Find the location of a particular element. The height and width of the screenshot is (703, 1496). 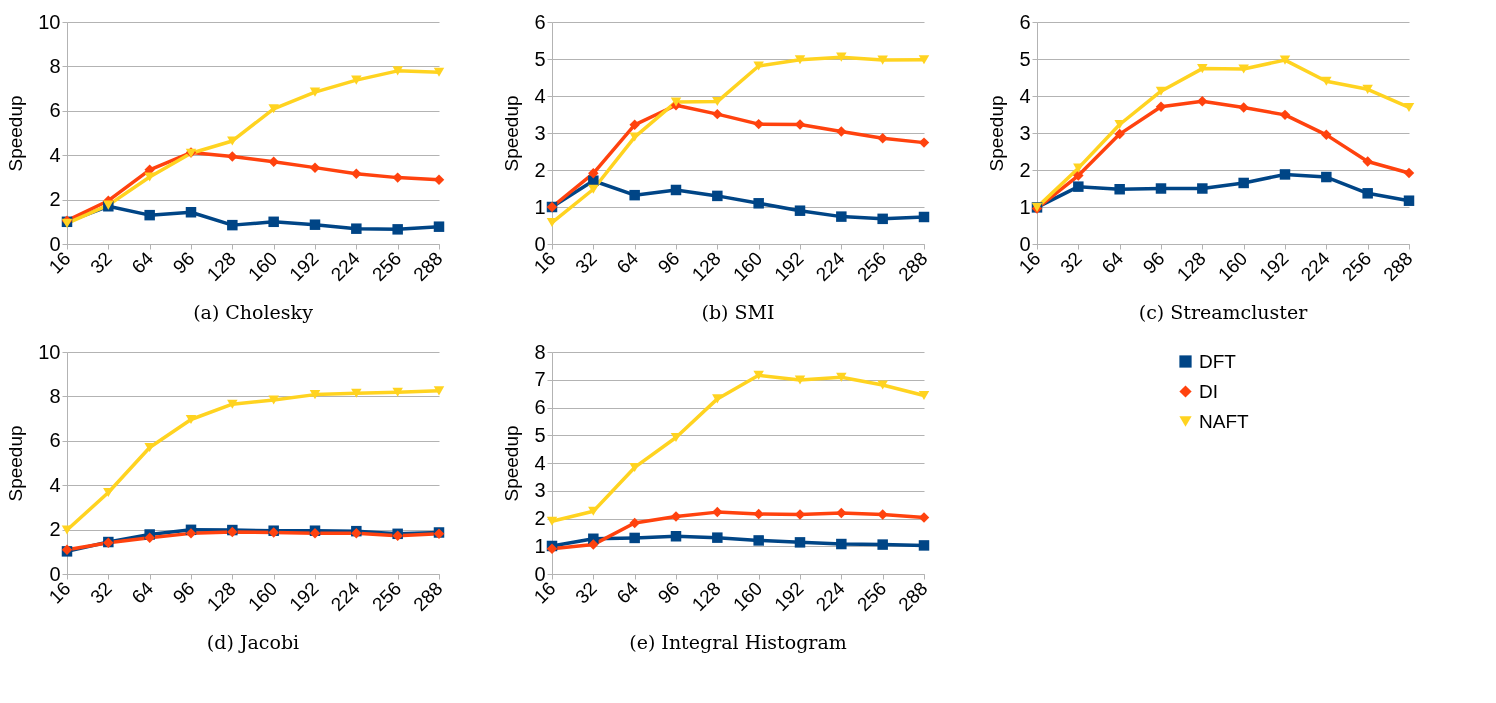

legend-label: DI is located at coordinates (1208, 391).